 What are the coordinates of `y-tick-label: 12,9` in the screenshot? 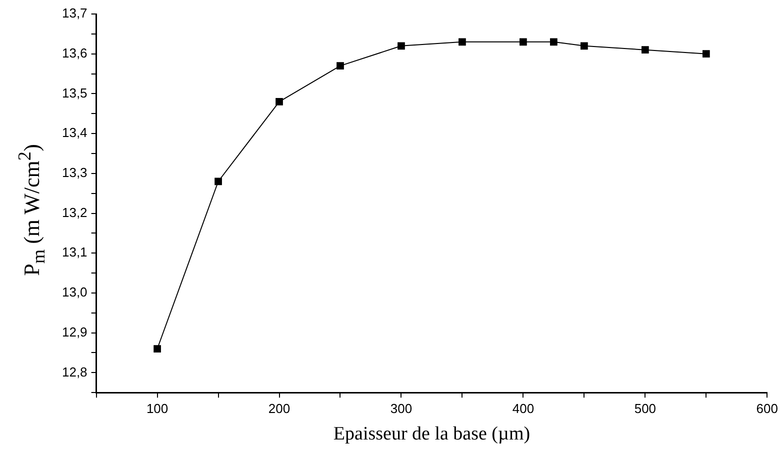 It's located at (75, 332).